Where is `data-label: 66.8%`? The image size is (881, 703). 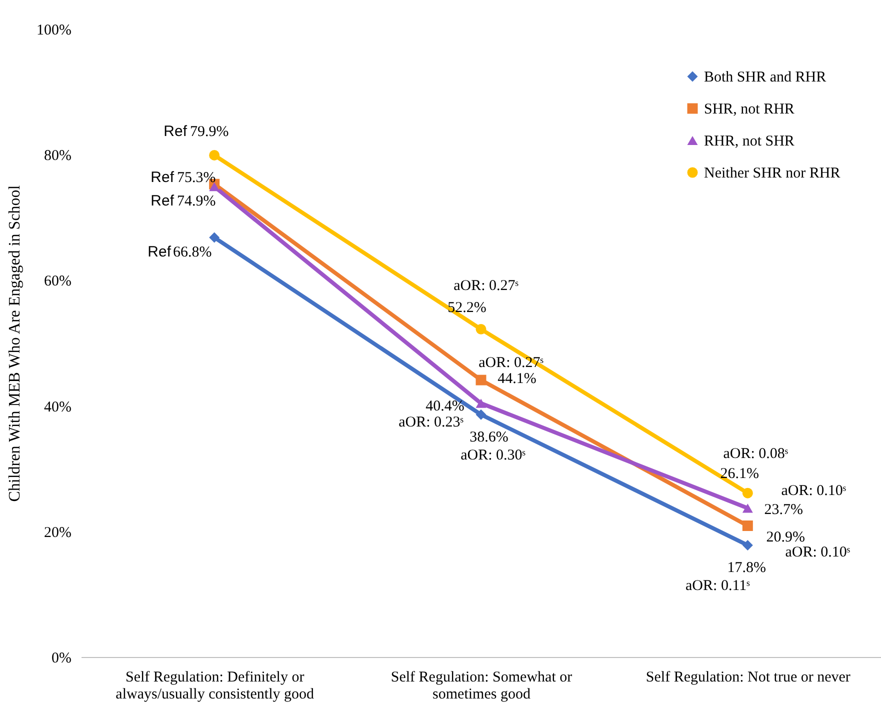 data-label: 66.8% is located at coordinates (192, 252).